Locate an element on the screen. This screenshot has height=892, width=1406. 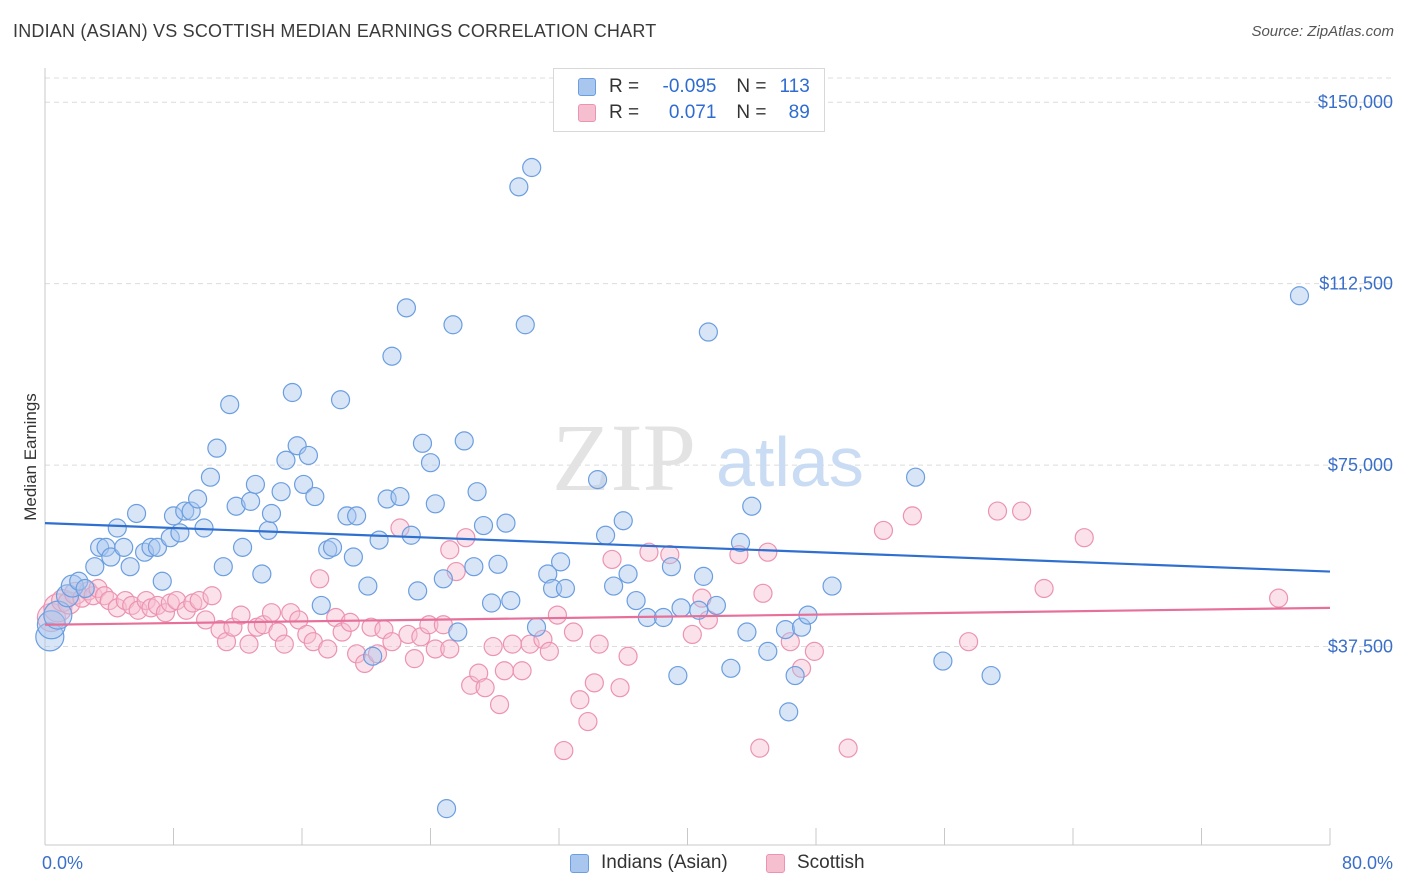
legend-item-indians: Indians (Asian) is located at coordinates (649, 863).